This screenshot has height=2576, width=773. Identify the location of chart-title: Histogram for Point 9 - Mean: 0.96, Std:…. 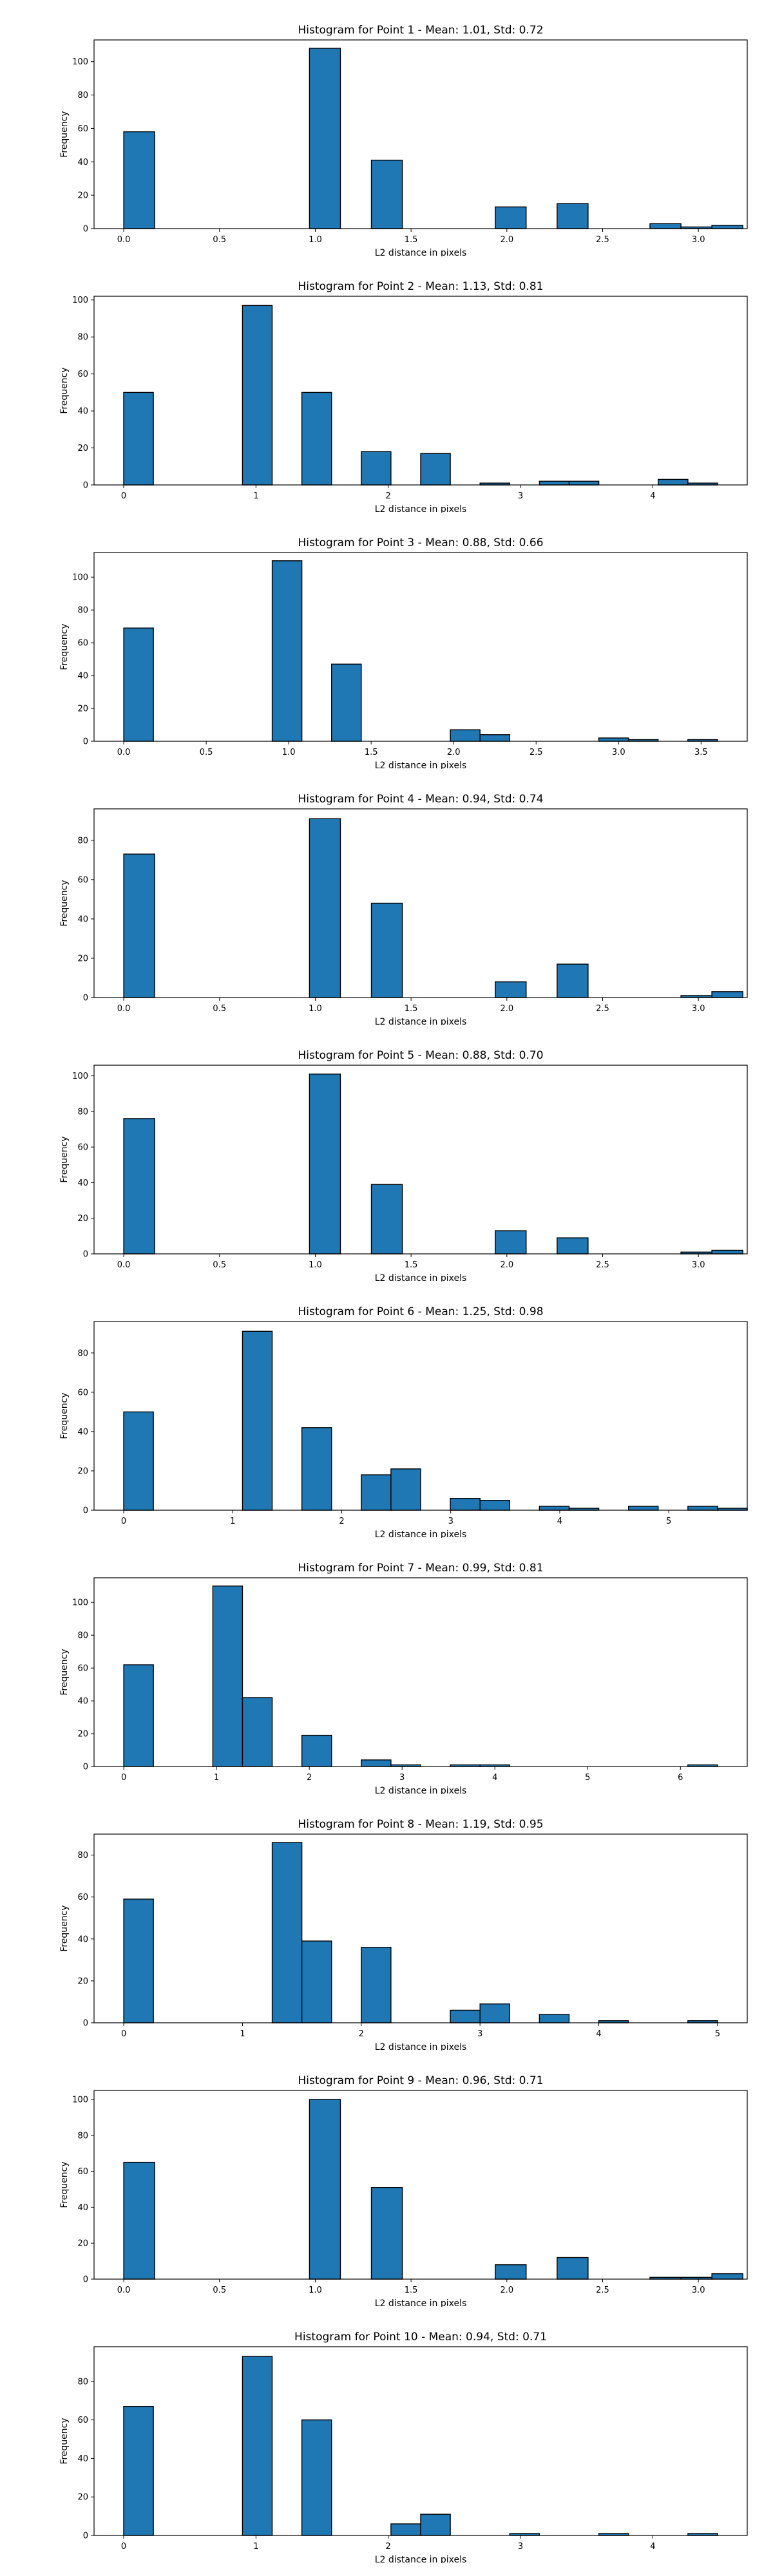
(420, 2080).